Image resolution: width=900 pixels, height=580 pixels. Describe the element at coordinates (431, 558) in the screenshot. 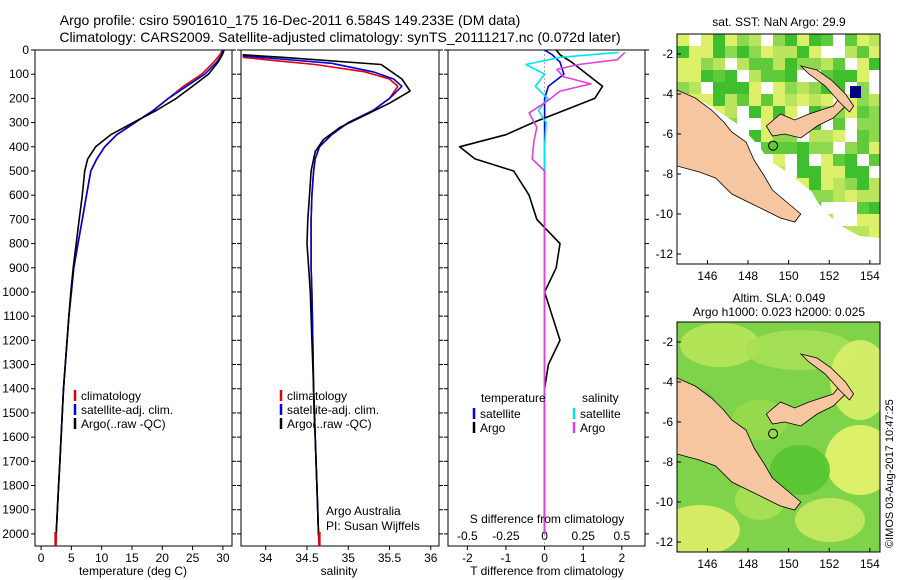

I see `x-tick-label: 36` at that location.